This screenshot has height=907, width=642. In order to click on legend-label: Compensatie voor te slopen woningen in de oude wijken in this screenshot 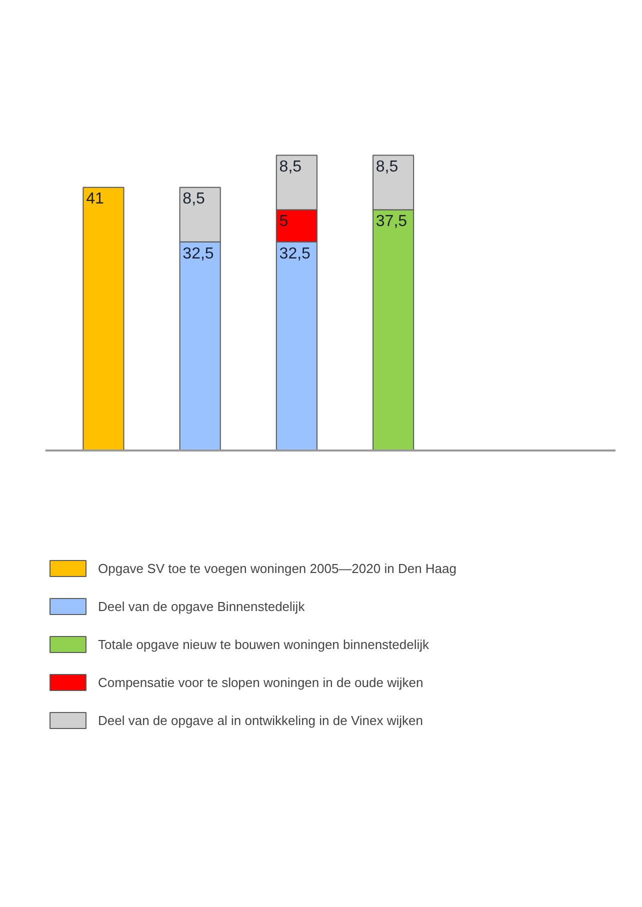, I will do `click(261, 682)`.